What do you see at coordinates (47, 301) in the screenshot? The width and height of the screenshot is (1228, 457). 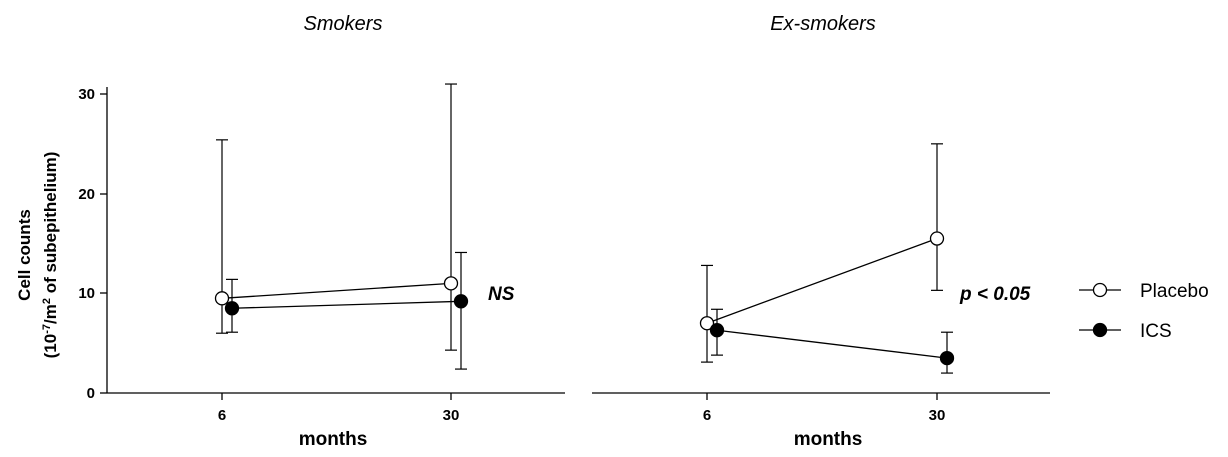 I see `y-axis-label-exp2: 2` at bounding box center [47, 301].